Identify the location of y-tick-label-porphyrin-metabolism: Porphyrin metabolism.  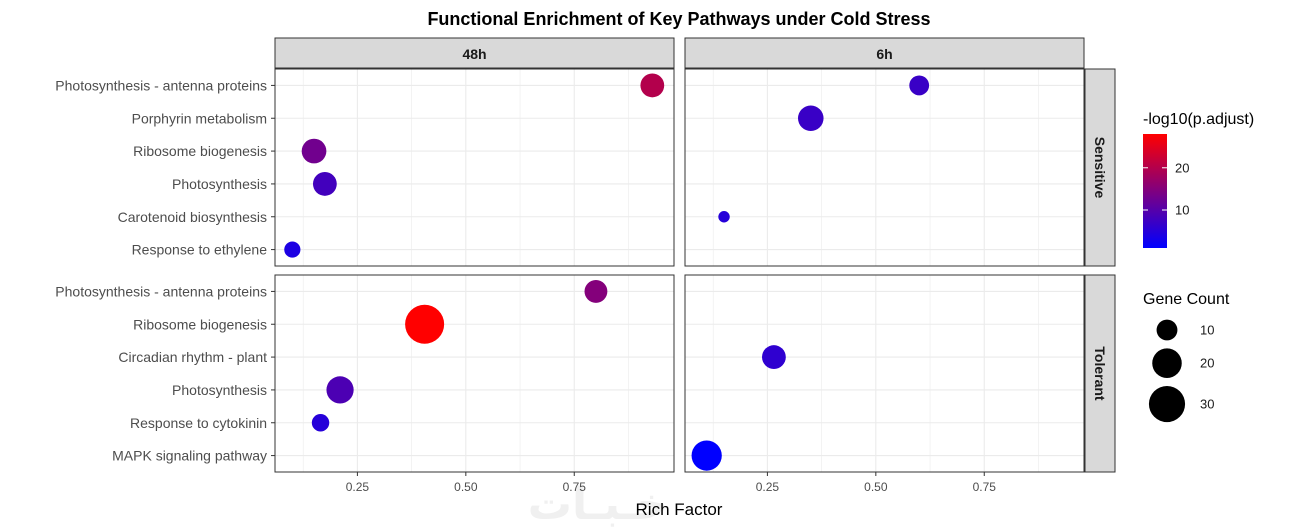
(199, 118).